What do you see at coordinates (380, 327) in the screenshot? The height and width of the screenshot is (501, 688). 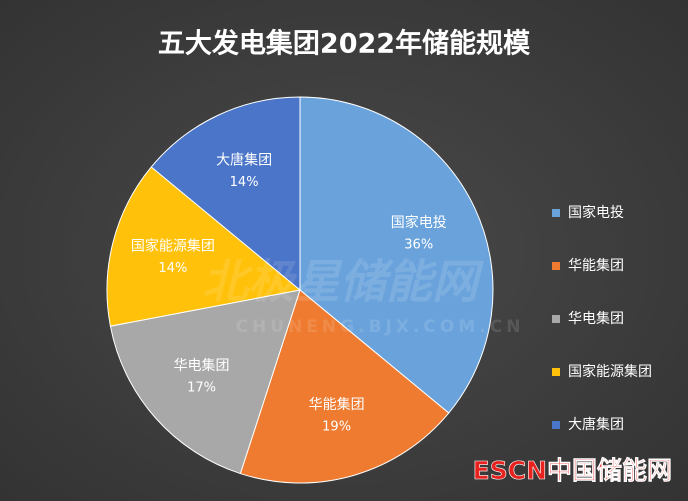 I see `watermark-url: CHUNENG.BJX.COM.CN` at bounding box center [380, 327].